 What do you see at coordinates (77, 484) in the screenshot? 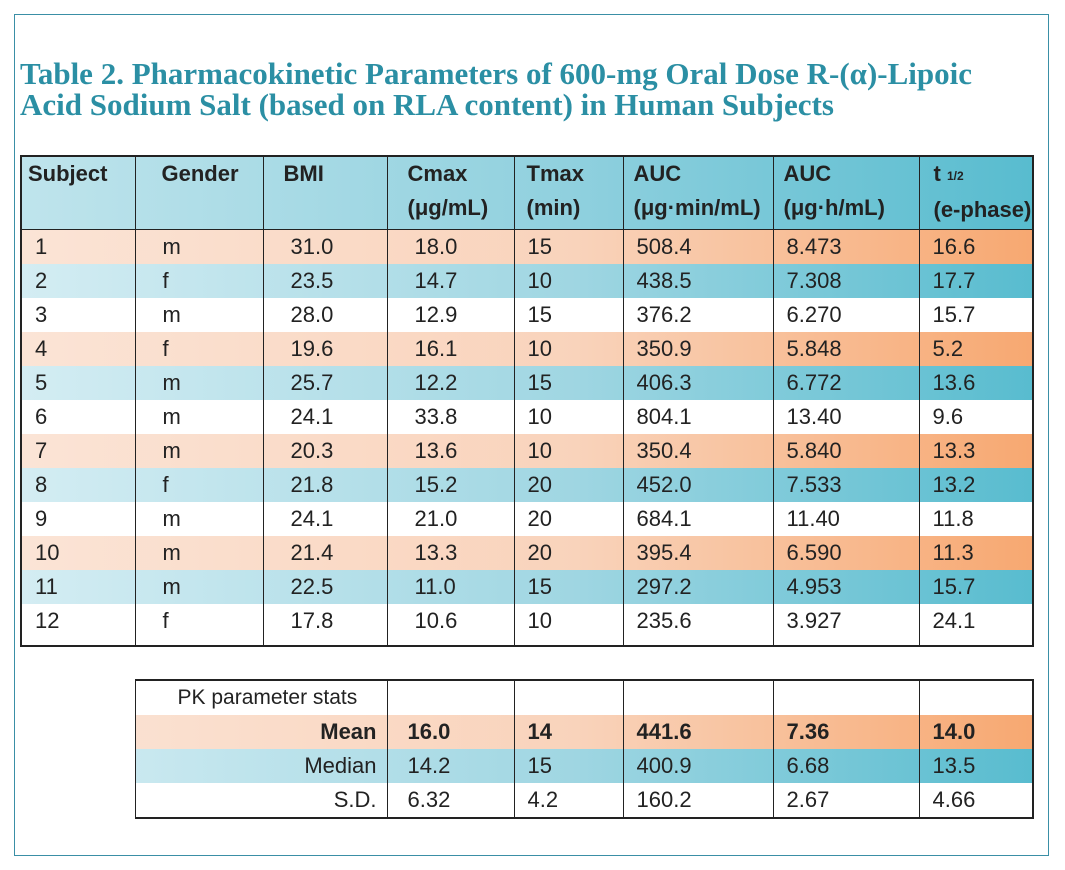
I see `cell-subject: 8` at bounding box center [77, 484].